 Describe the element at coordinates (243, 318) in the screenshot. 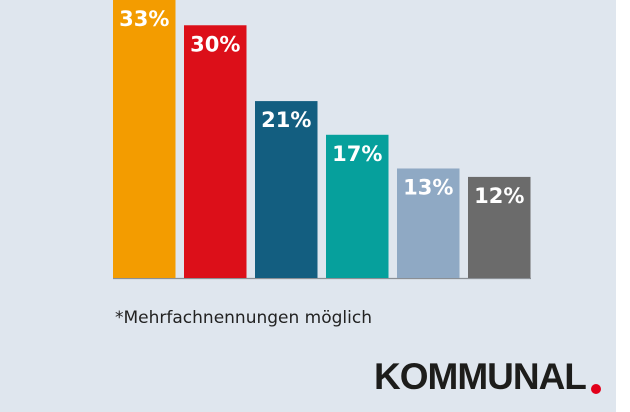

I see `footnote: *Mehrfachnennungen möglich` at that location.